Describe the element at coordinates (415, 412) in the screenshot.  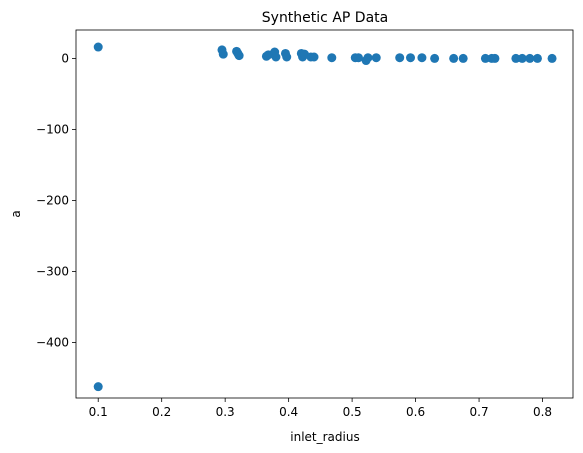
I see `x-tick-label: 0.6` at that location.